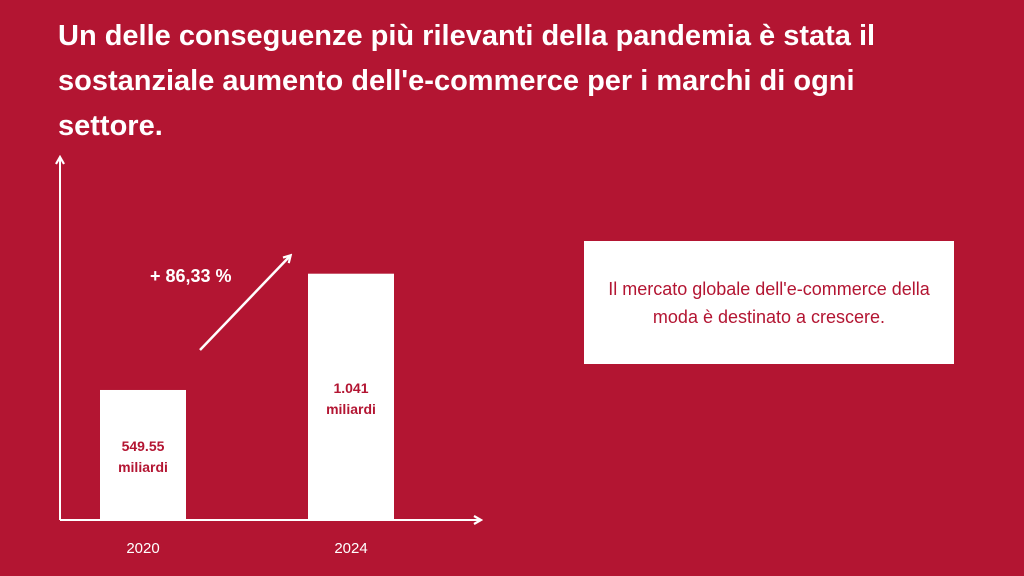  I want to click on bar-data-label: 549.55, so click(143, 446).